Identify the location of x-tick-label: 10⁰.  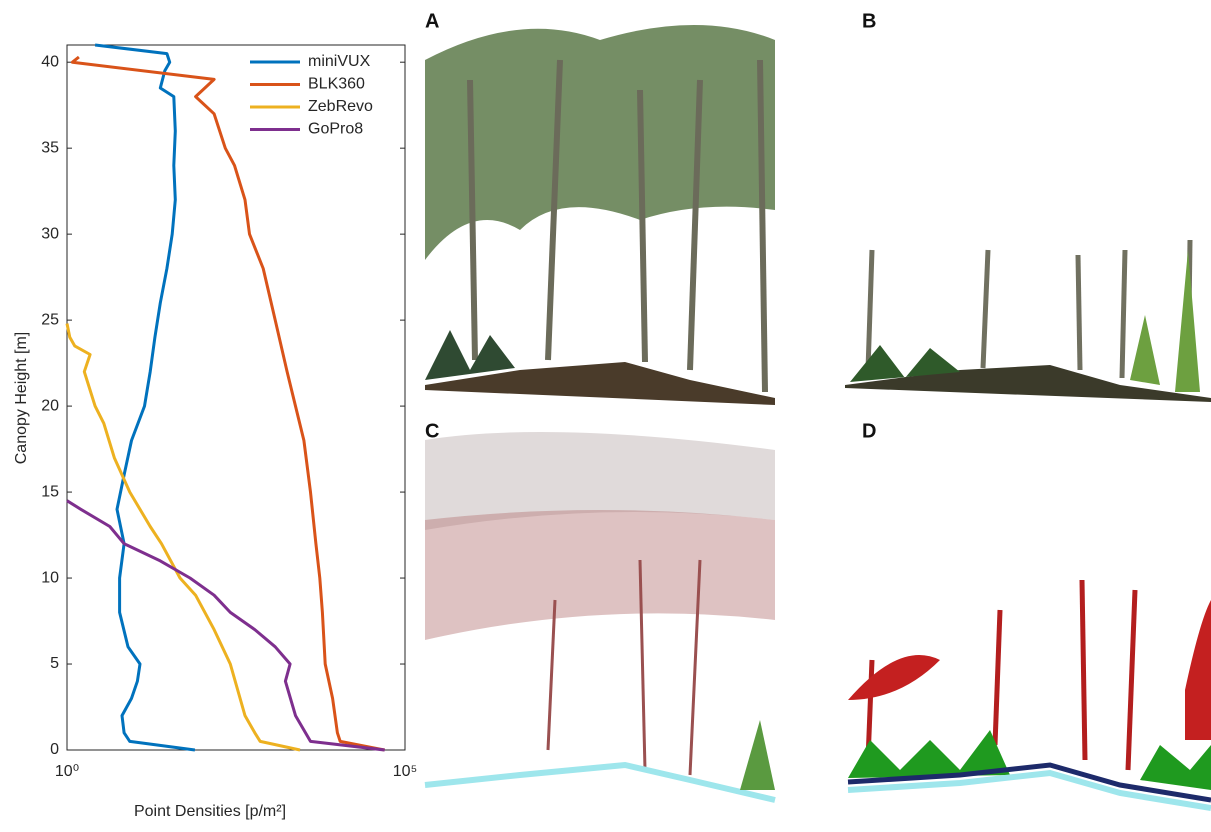
(67, 771).